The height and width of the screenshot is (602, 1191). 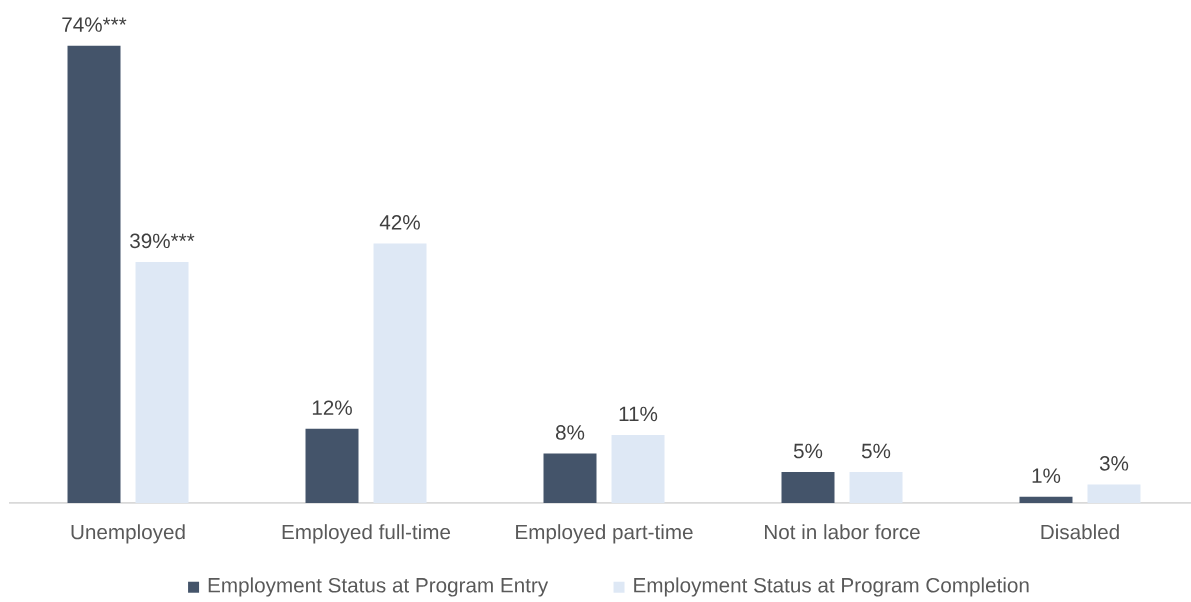 I want to click on data-label: 8%, so click(x=570, y=432).